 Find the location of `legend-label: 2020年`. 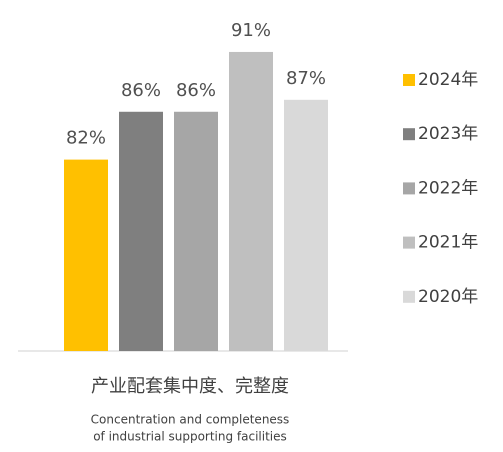

legend-label: 2020年 is located at coordinates (448, 297).